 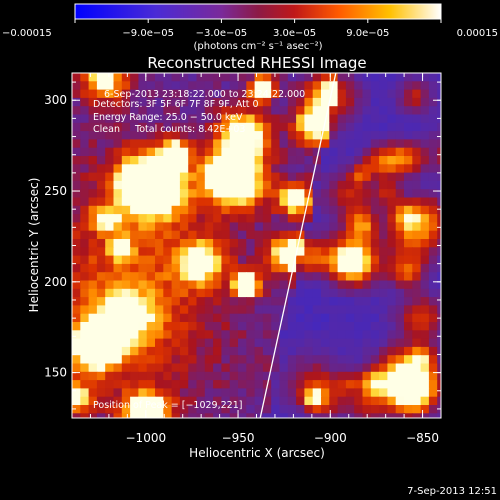 I want to click on x-axis-label: Heliocentric X (arcsec), so click(x=257, y=453).